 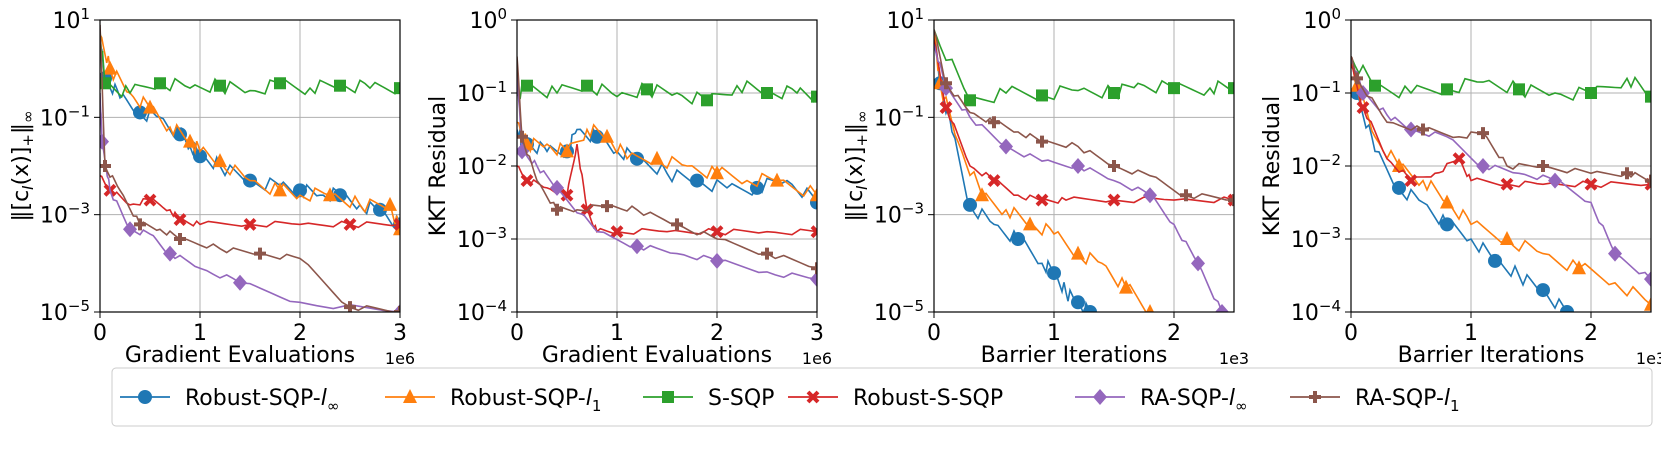 I want to click on legend-entry-4: Robust-S-SQP, so click(x=895, y=398).